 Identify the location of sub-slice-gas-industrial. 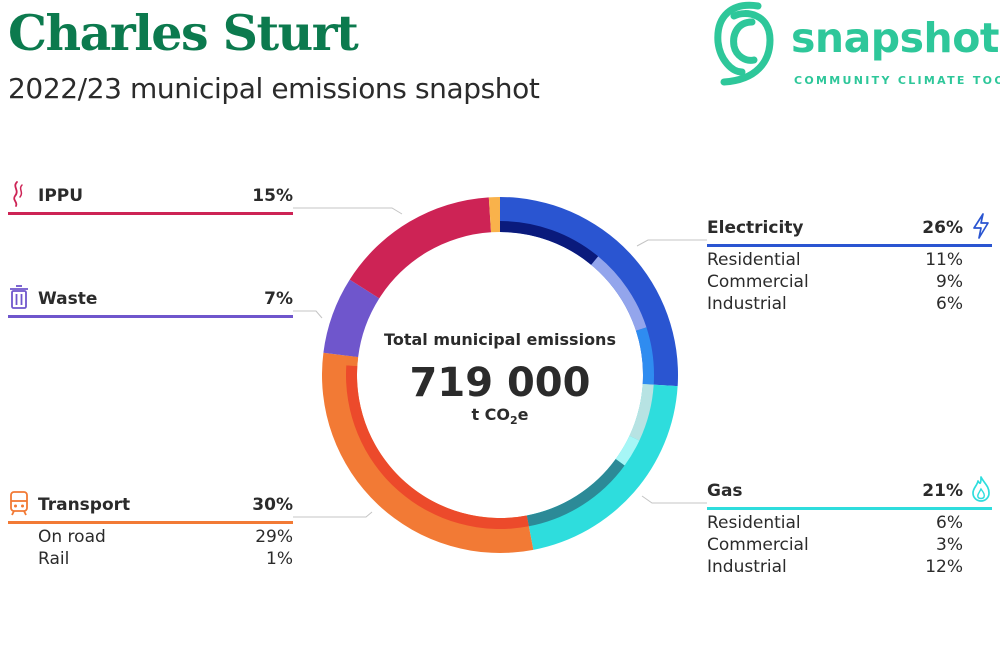
(575, 493).